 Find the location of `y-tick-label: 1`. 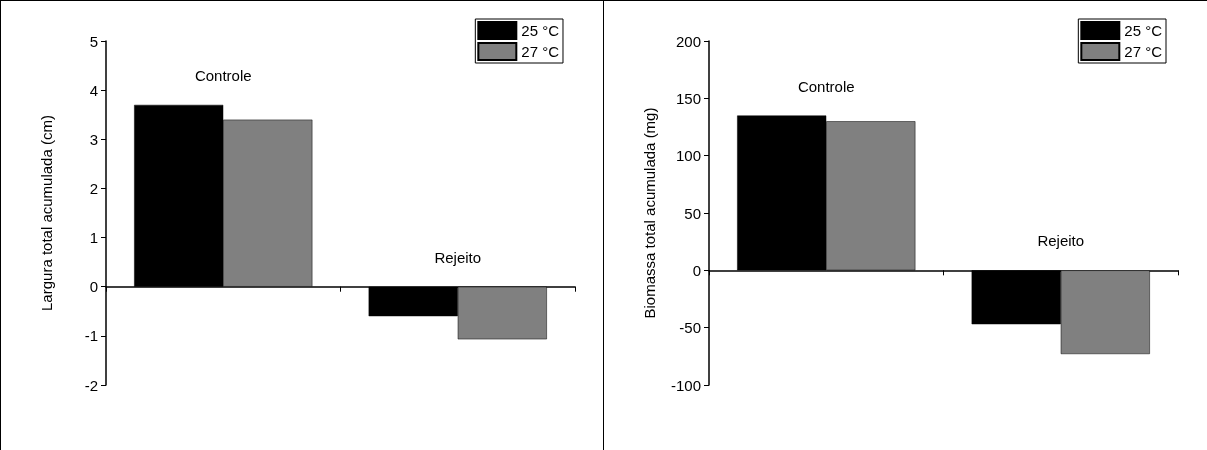

y-tick-label: 1 is located at coordinates (93, 238).